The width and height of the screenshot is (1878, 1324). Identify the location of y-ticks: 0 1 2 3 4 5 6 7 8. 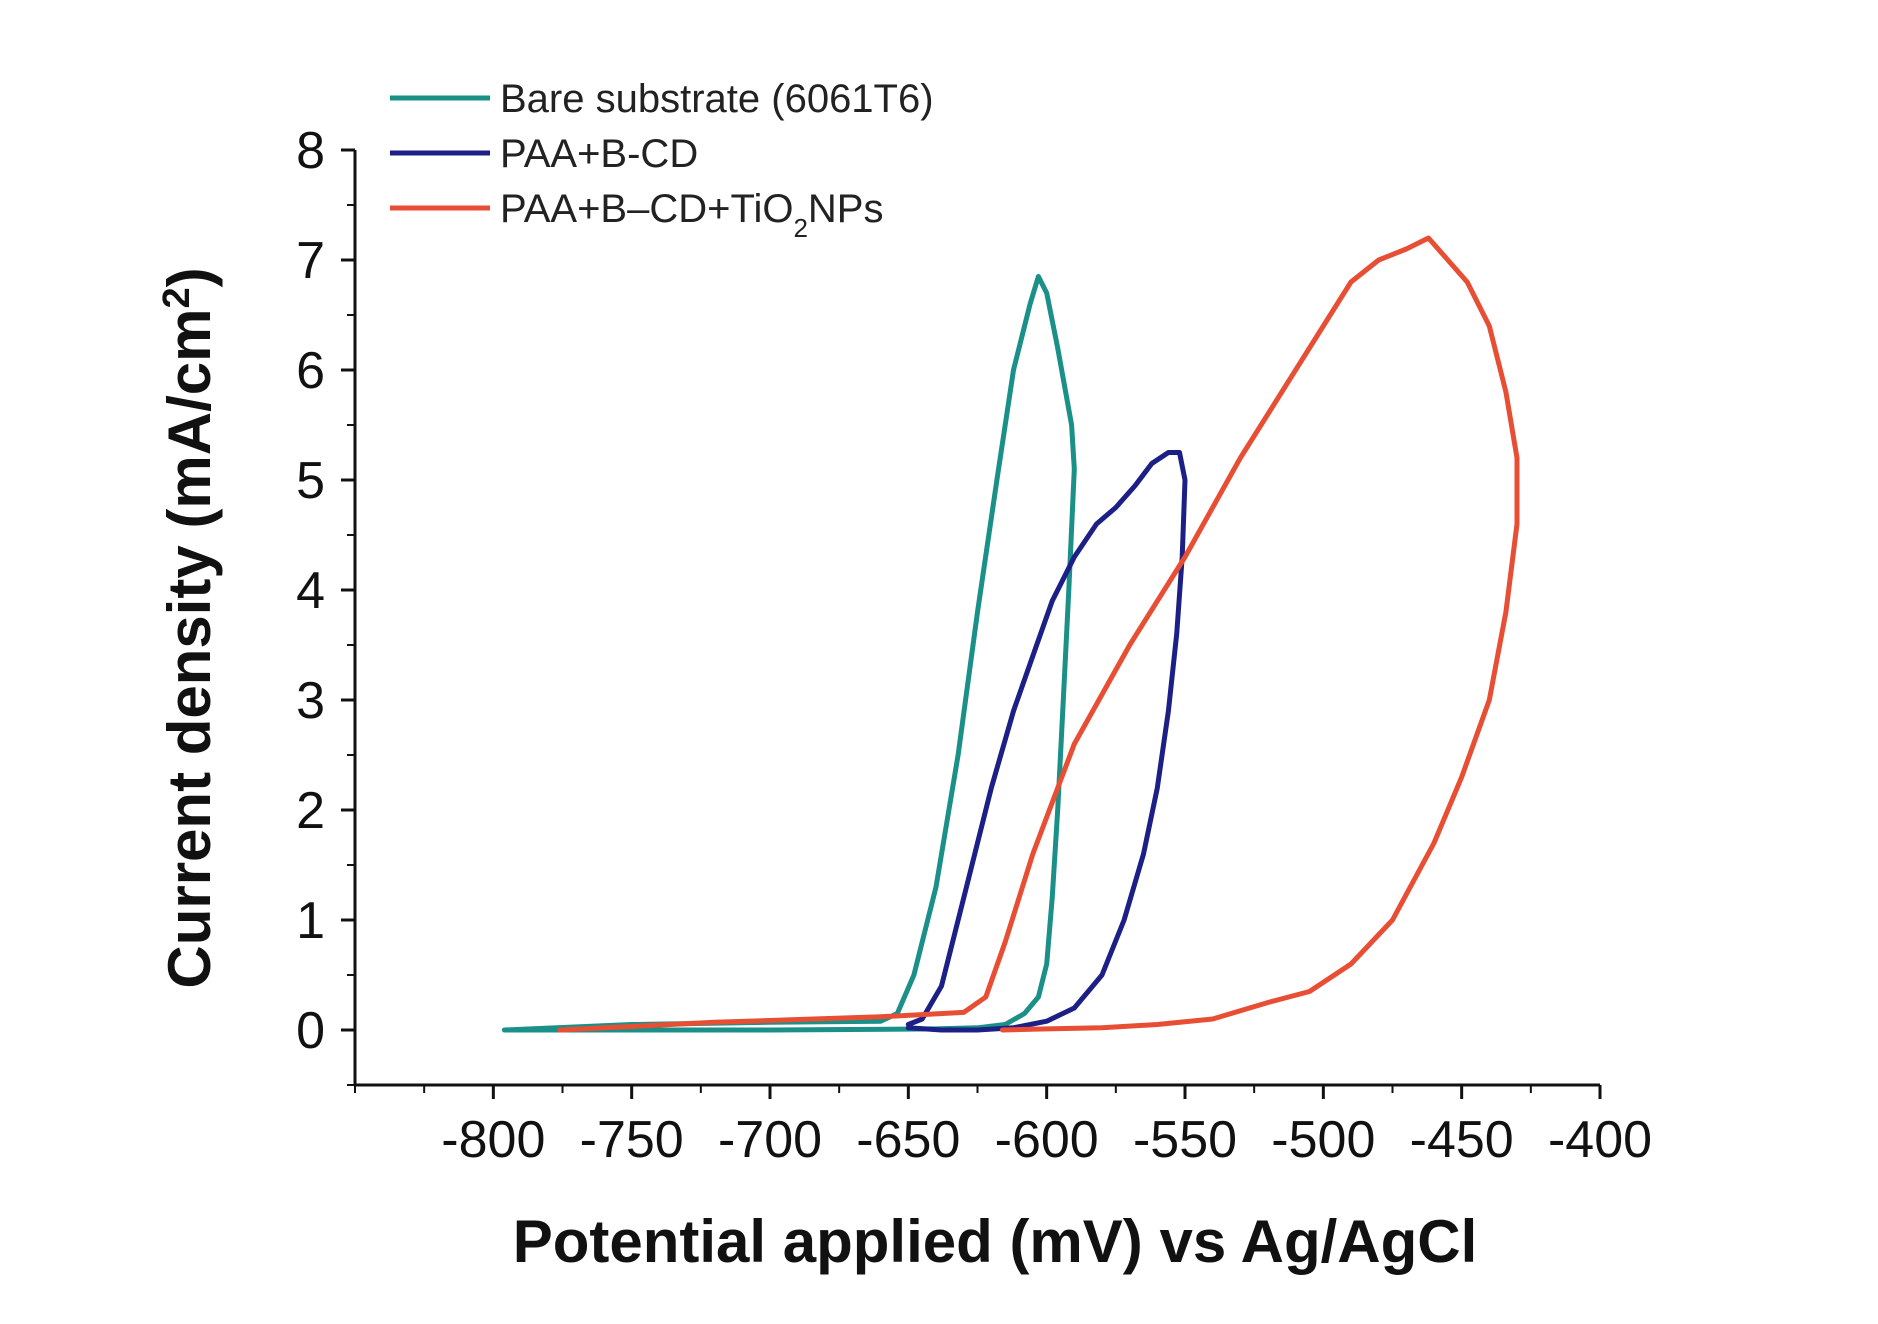
(325, 604).